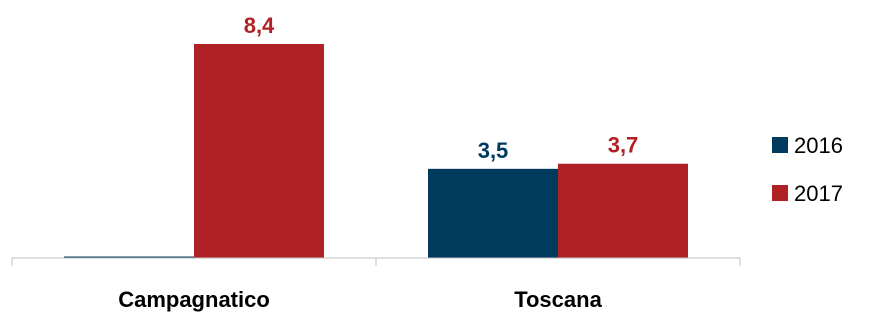  Describe the element at coordinates (780, 145) in the screenshot. I see `legend-swatch-2016` at that location.